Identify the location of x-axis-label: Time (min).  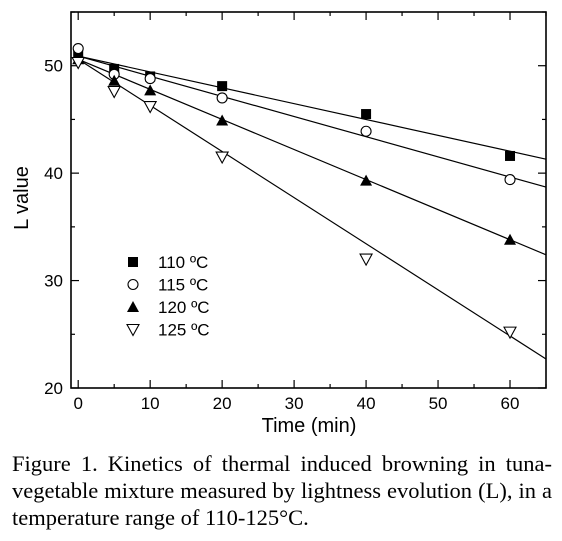
(309, 426).